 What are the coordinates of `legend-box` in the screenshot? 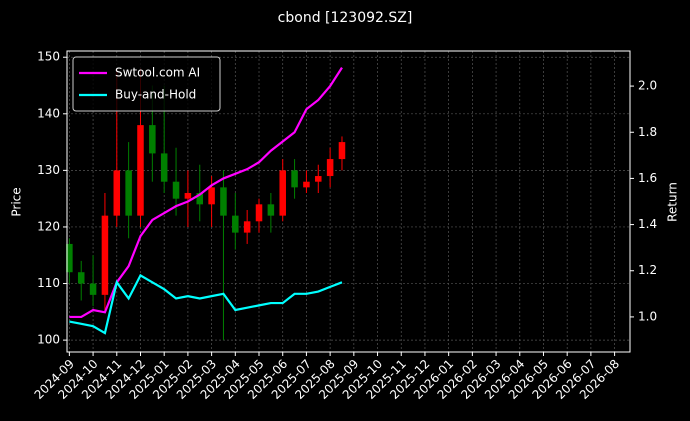 It's located at (146, 84).